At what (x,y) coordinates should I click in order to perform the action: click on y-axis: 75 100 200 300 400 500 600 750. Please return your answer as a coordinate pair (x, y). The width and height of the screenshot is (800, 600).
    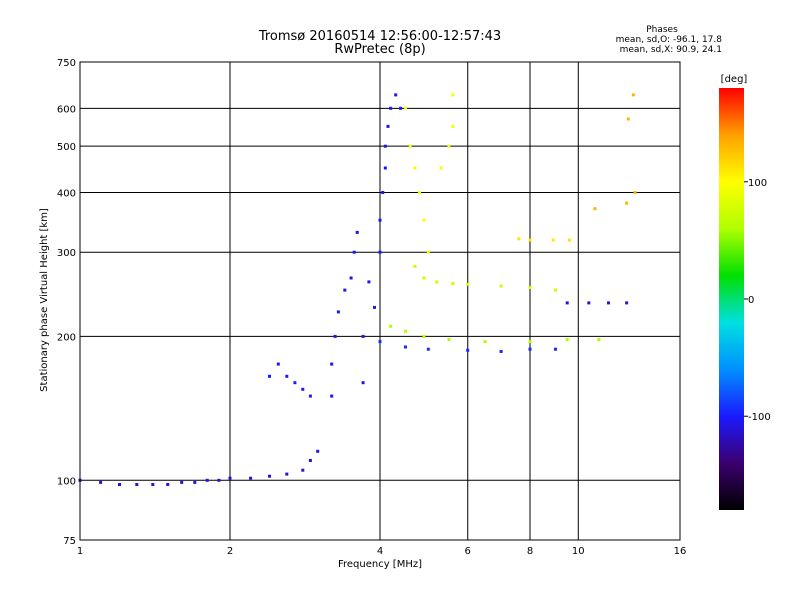
    Looking at the image, I should click on (66, 302).